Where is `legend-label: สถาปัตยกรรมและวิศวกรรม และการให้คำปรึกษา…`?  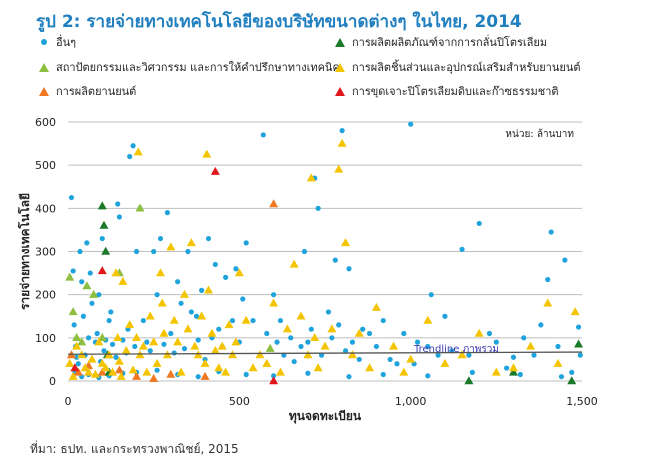
legend-label: สถาปัตยกรรมและวิศวกรรม และการให้คำปรึกษา… is located at coordinates (198, 67).